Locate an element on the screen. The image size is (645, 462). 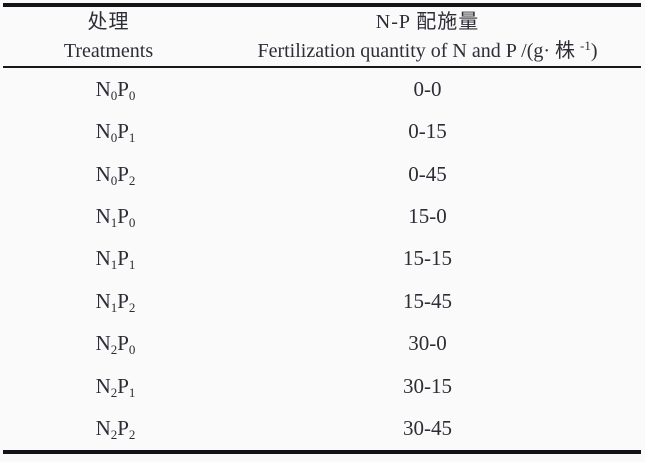
treatment-cell: N1P0 is located at coordinates (108, 216).